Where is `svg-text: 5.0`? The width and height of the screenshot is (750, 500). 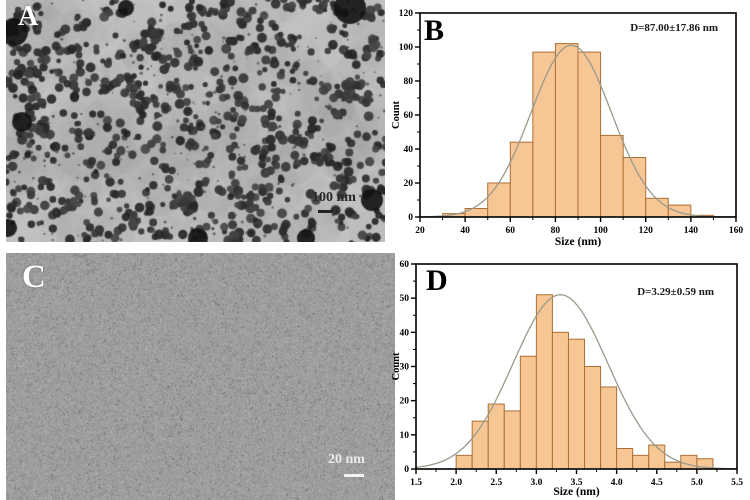
svg-text: 5.0 is located at coordinates (697, 483).